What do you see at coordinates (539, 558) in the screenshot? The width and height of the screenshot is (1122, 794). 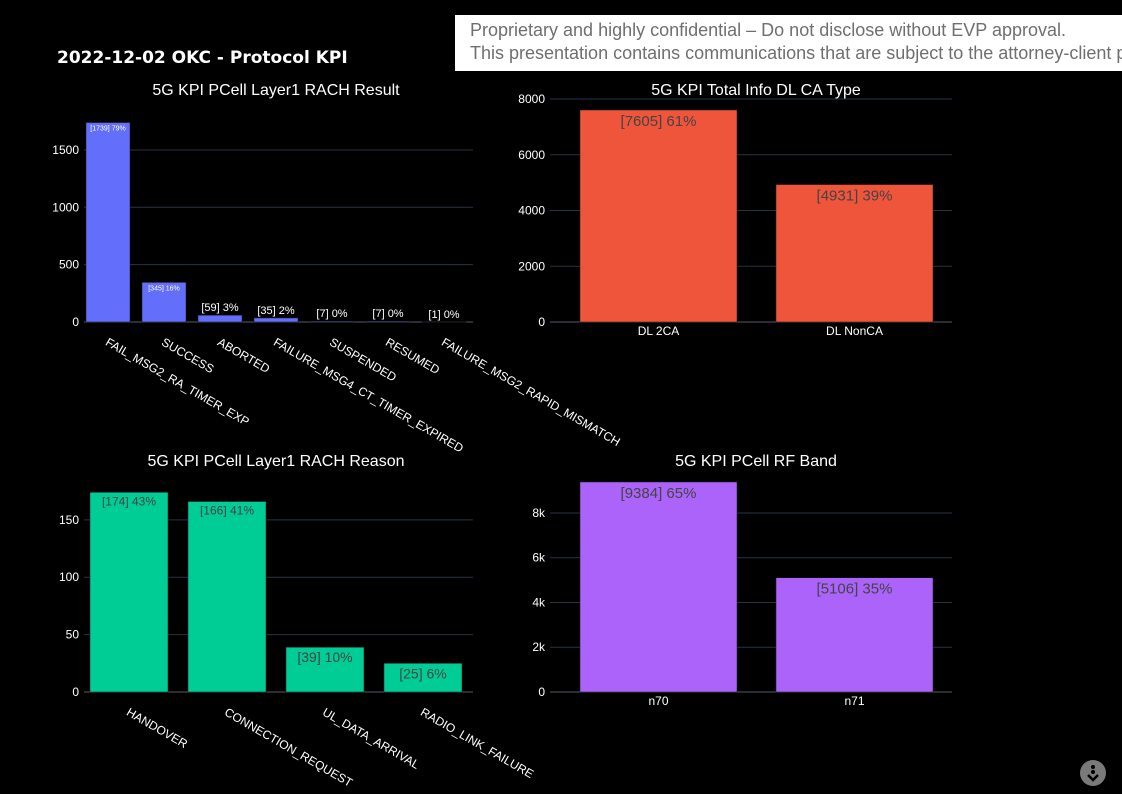 I see `y-tick-label: 6k` at bounding box center [539, 558].